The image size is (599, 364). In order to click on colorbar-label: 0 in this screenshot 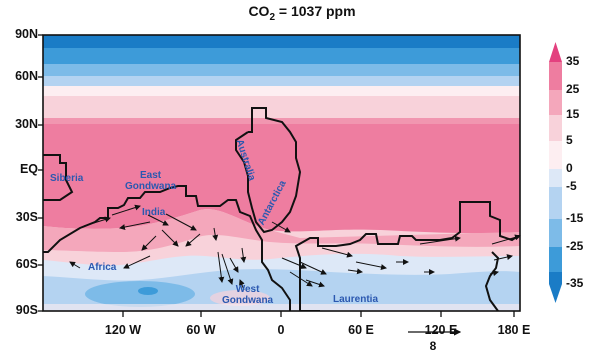, I will do `click(569, 168)`.